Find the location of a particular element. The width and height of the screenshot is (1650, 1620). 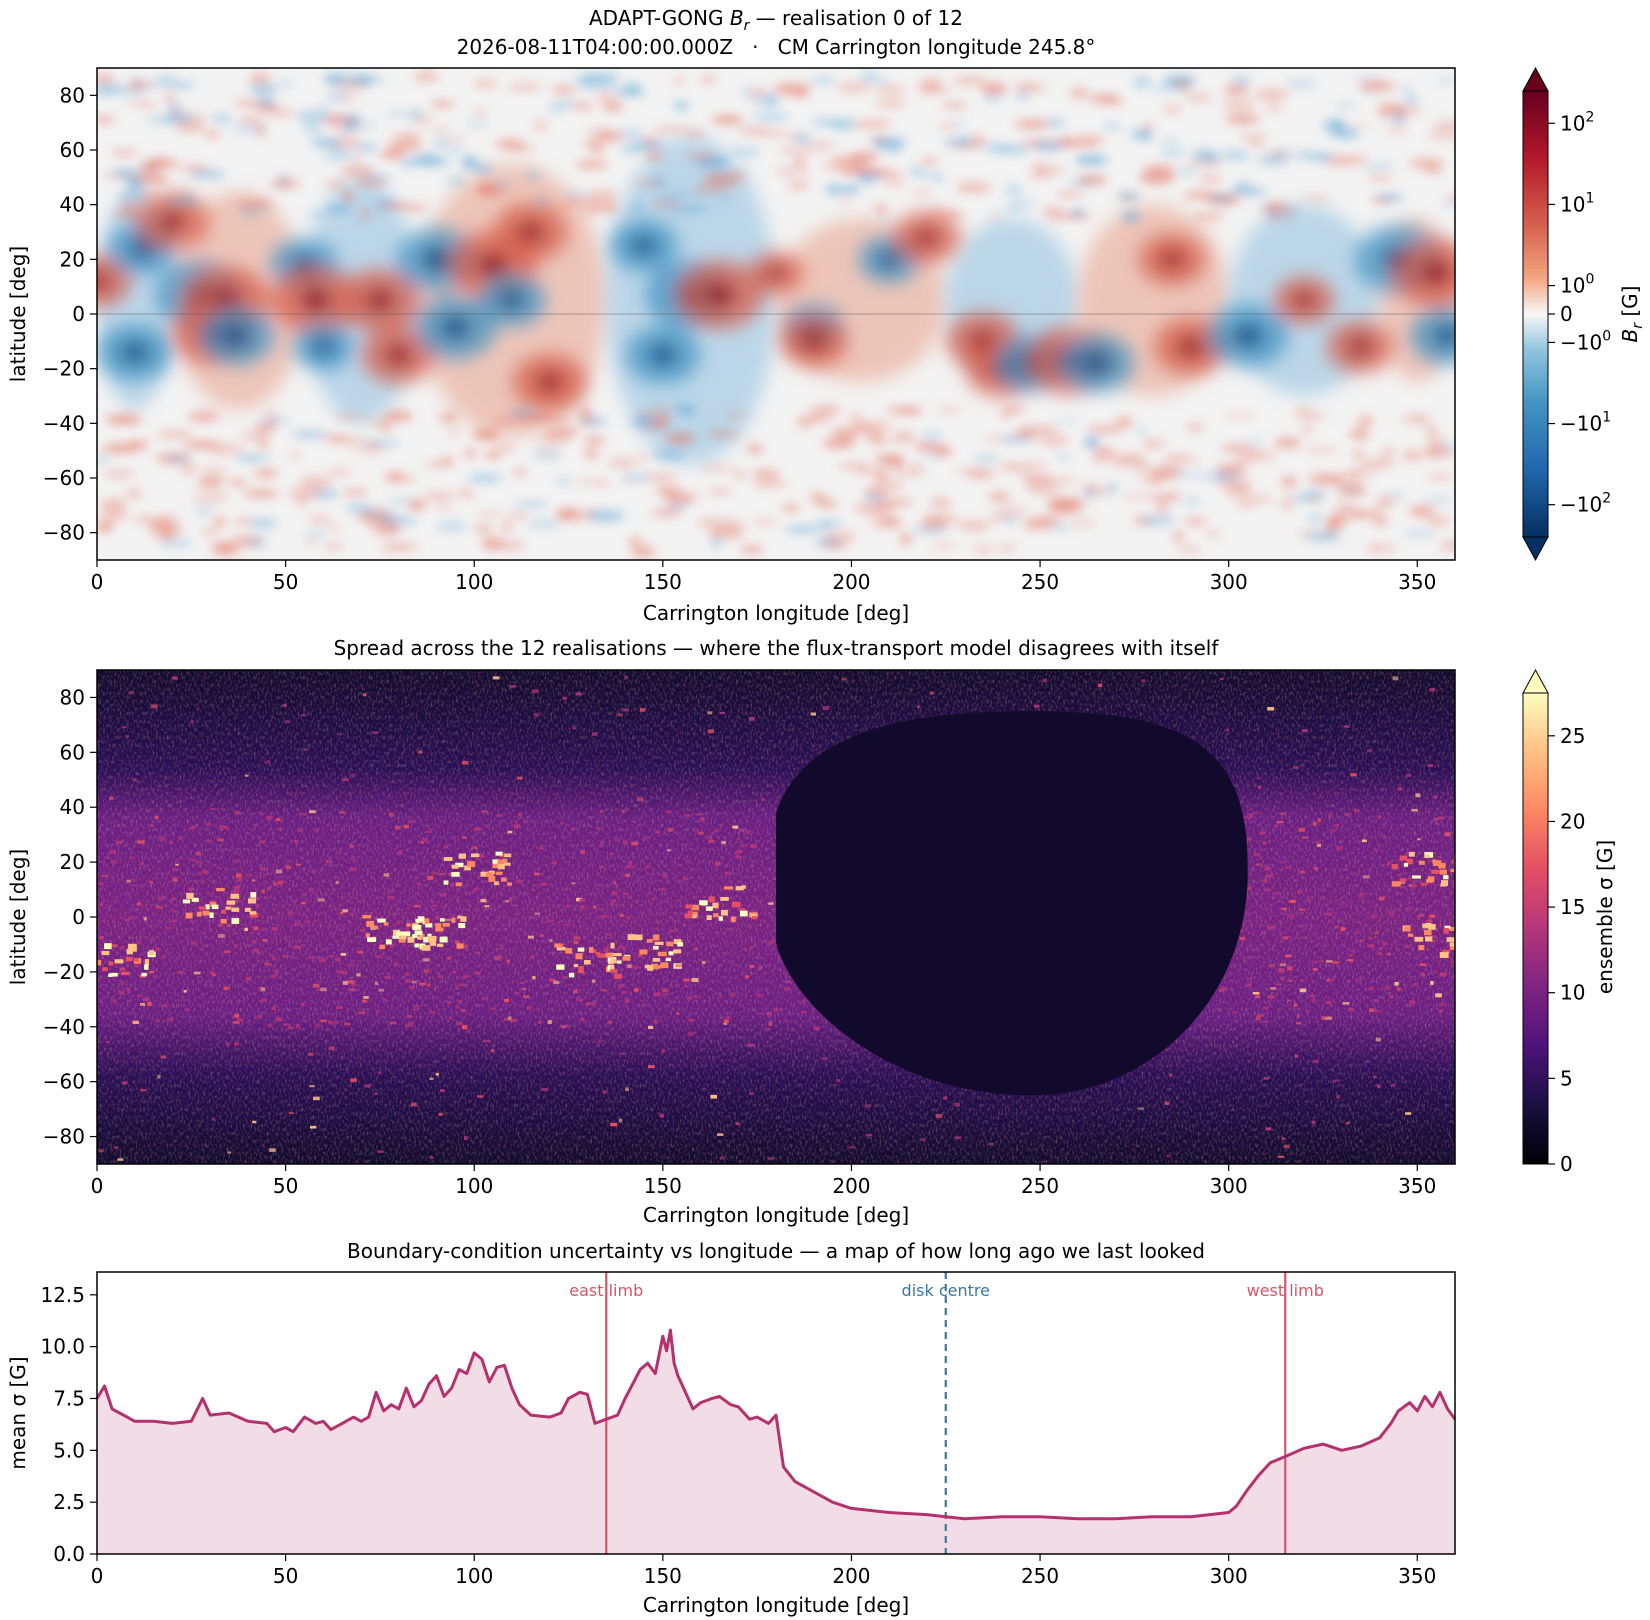

br-colorbar-tick-label: −102 is located at coordinates (1585, 504).